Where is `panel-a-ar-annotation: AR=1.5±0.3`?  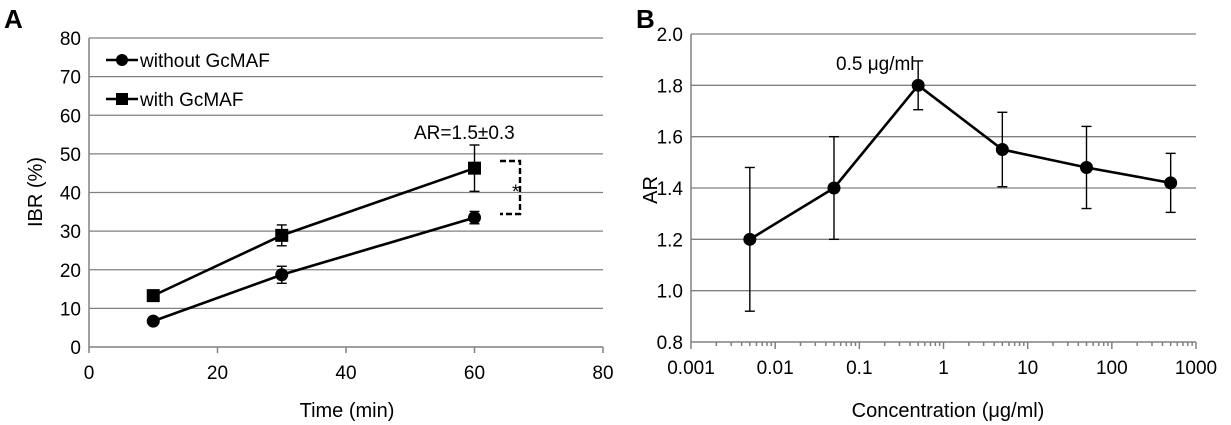 panel-a-ar-annotation: AR=1.5±0.3 is located at coordinates (464, 133).